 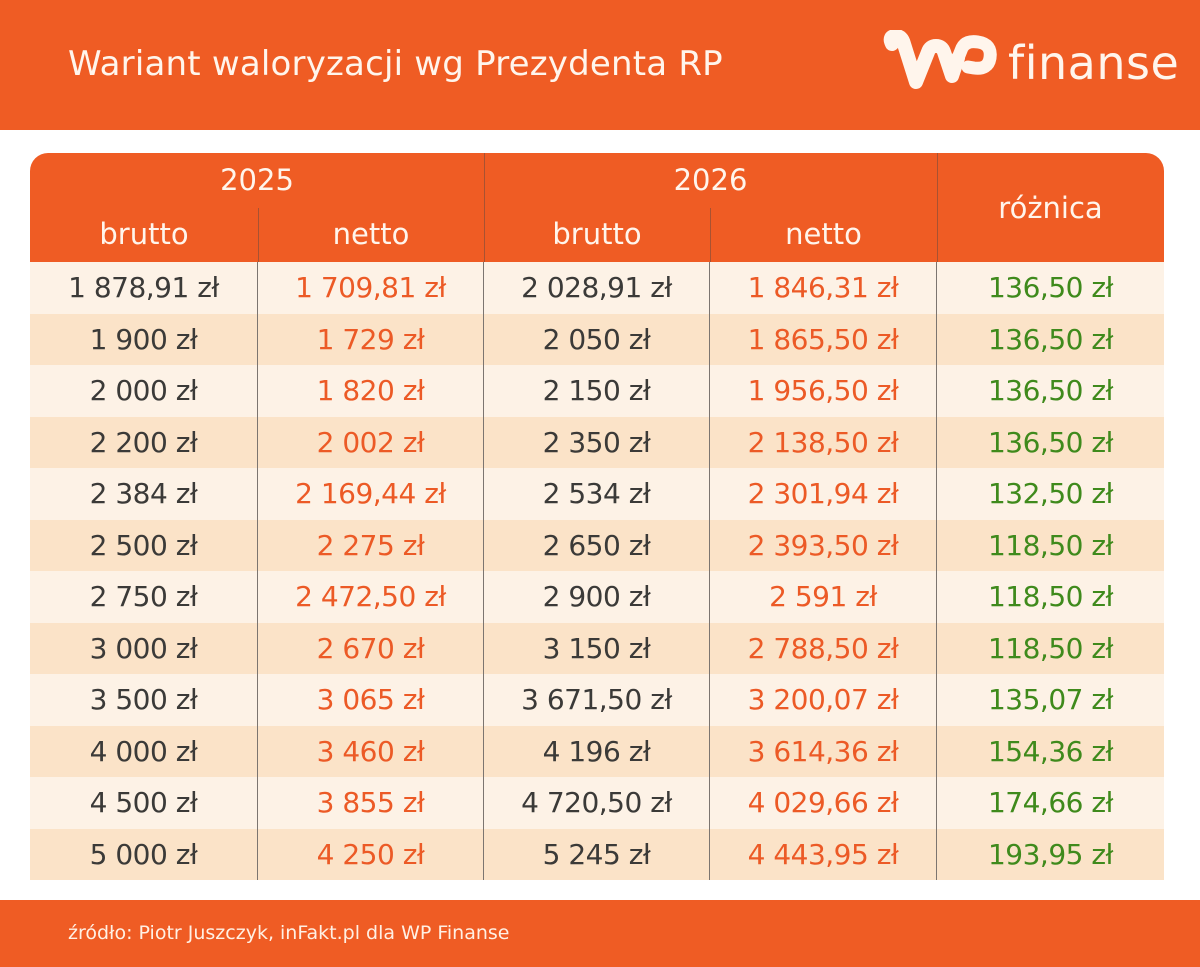 What do you see at coordinates (371, 442) in the screenshot?
I see `cell-netto-2025: 2 002 zł` at bounding box center [371, 442].